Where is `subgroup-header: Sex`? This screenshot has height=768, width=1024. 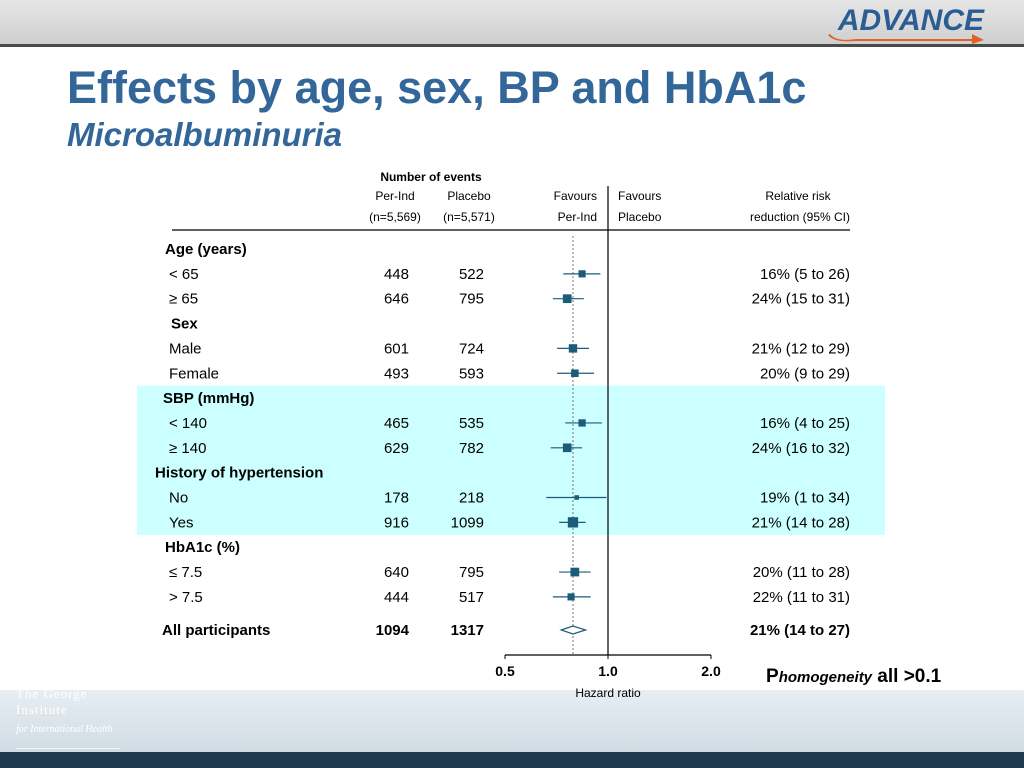
subgroup-header: Sex is located at coordinates (184, 324).